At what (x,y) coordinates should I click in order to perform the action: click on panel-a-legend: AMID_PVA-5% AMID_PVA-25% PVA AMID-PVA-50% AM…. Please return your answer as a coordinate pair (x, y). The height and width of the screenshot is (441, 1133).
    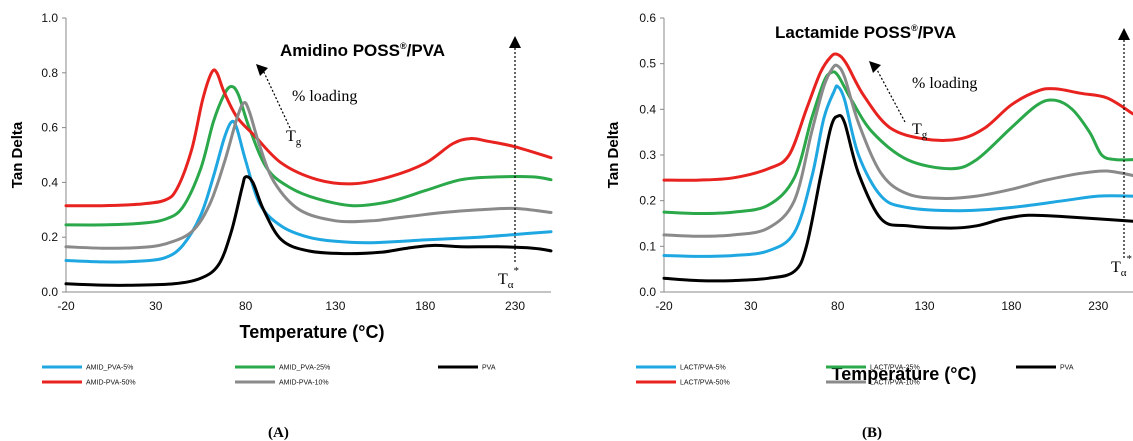
    Looking at the image, I should click on (269, 376).